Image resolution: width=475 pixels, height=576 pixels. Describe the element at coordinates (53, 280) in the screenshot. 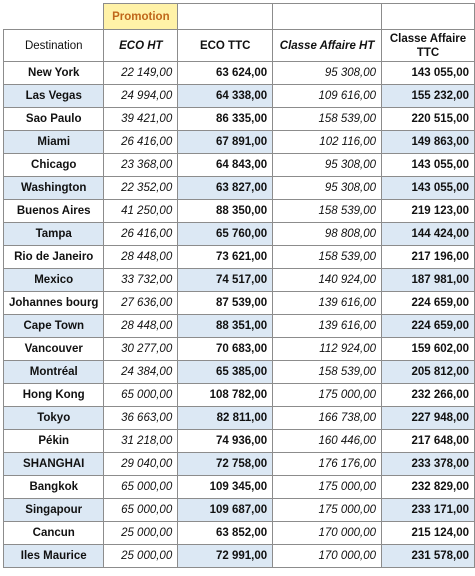

I see `cell-destination: Mexico` at that location.